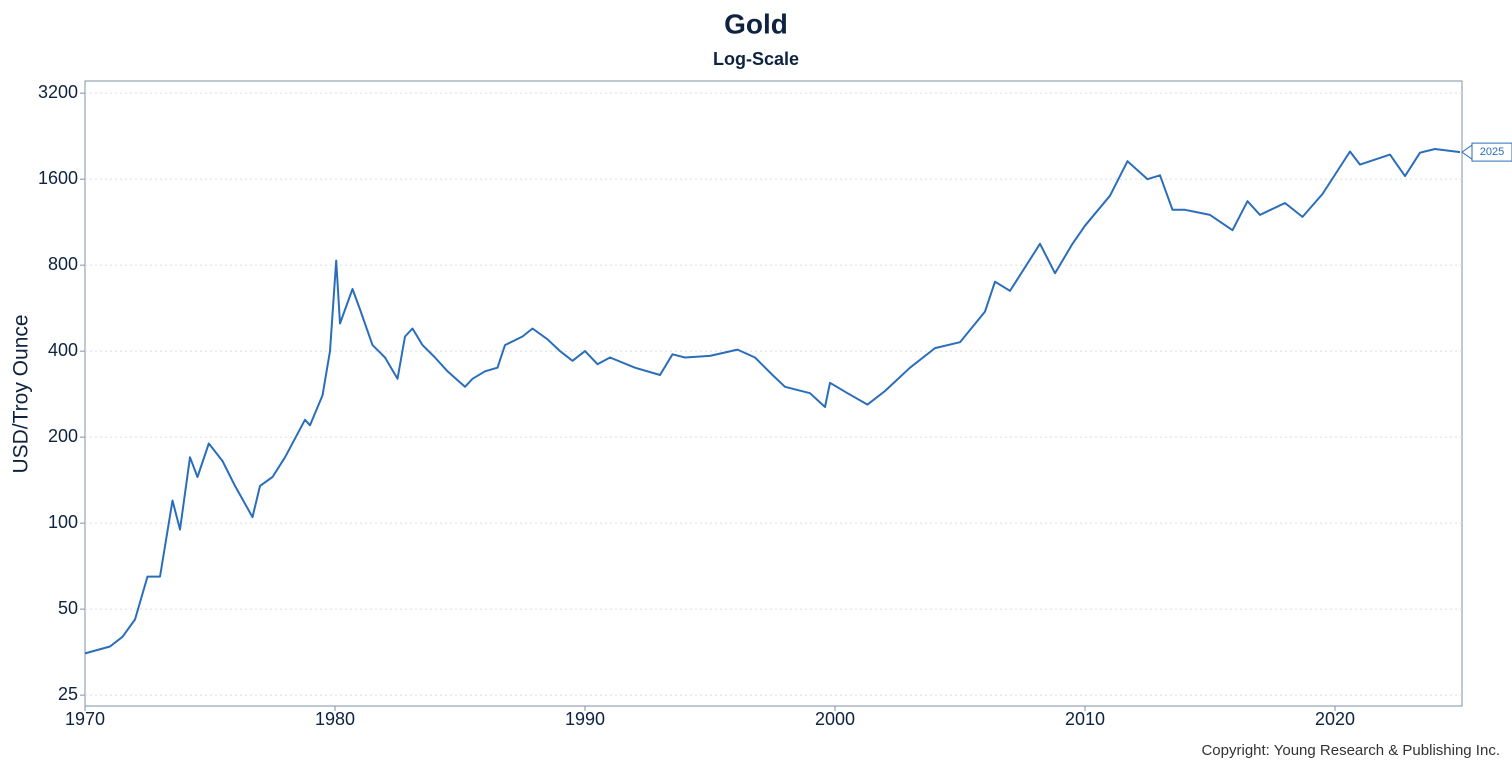 This screenshot has height=776, width=1512. I want to click on x-tick-label: 2010, so click(1085, 719).